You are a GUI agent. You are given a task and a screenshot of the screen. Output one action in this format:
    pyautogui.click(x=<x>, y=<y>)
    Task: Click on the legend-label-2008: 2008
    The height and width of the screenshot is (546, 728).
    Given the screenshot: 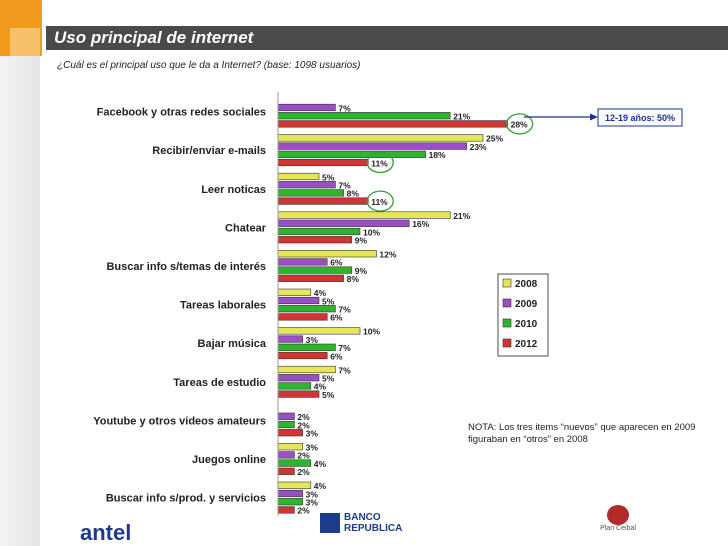 What is the action you would take?
    pyautogui.click(x=526, y=284)
    